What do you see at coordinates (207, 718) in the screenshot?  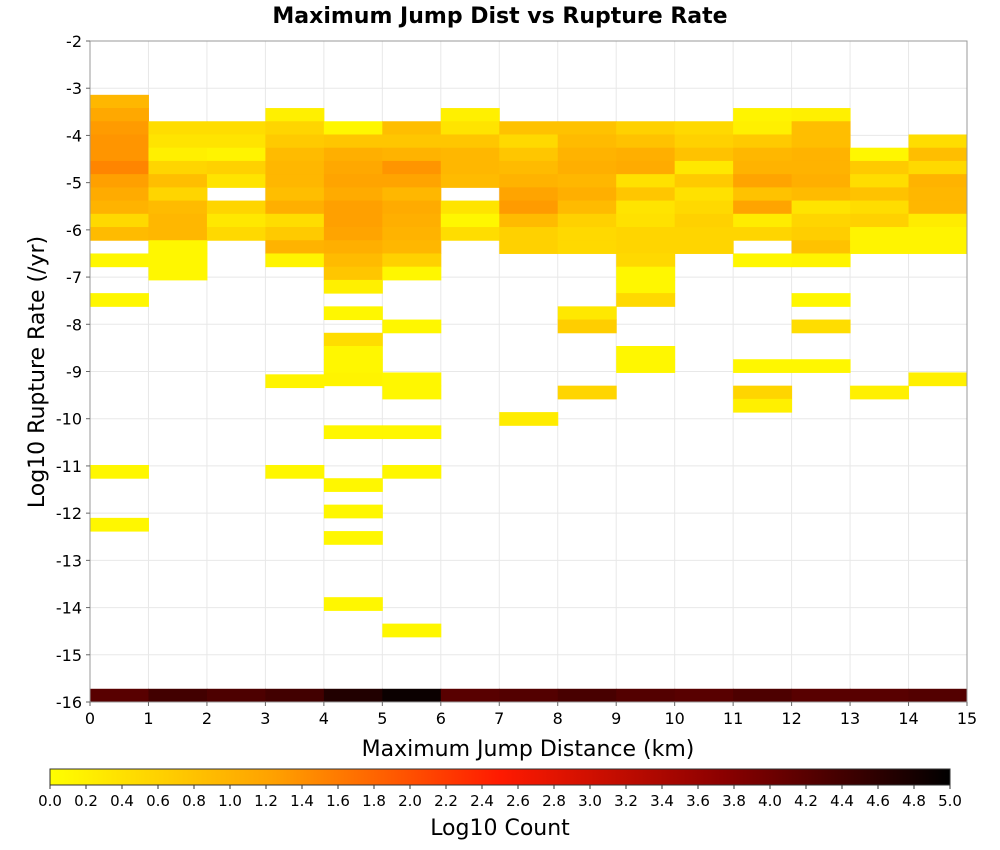 I see `x-tick-label: 2` at bounding box center [207, 718].